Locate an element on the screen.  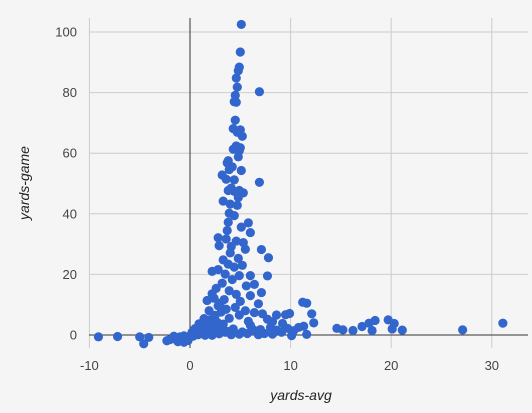
x-tick-label: -10 is located at coordinates (89, 365).